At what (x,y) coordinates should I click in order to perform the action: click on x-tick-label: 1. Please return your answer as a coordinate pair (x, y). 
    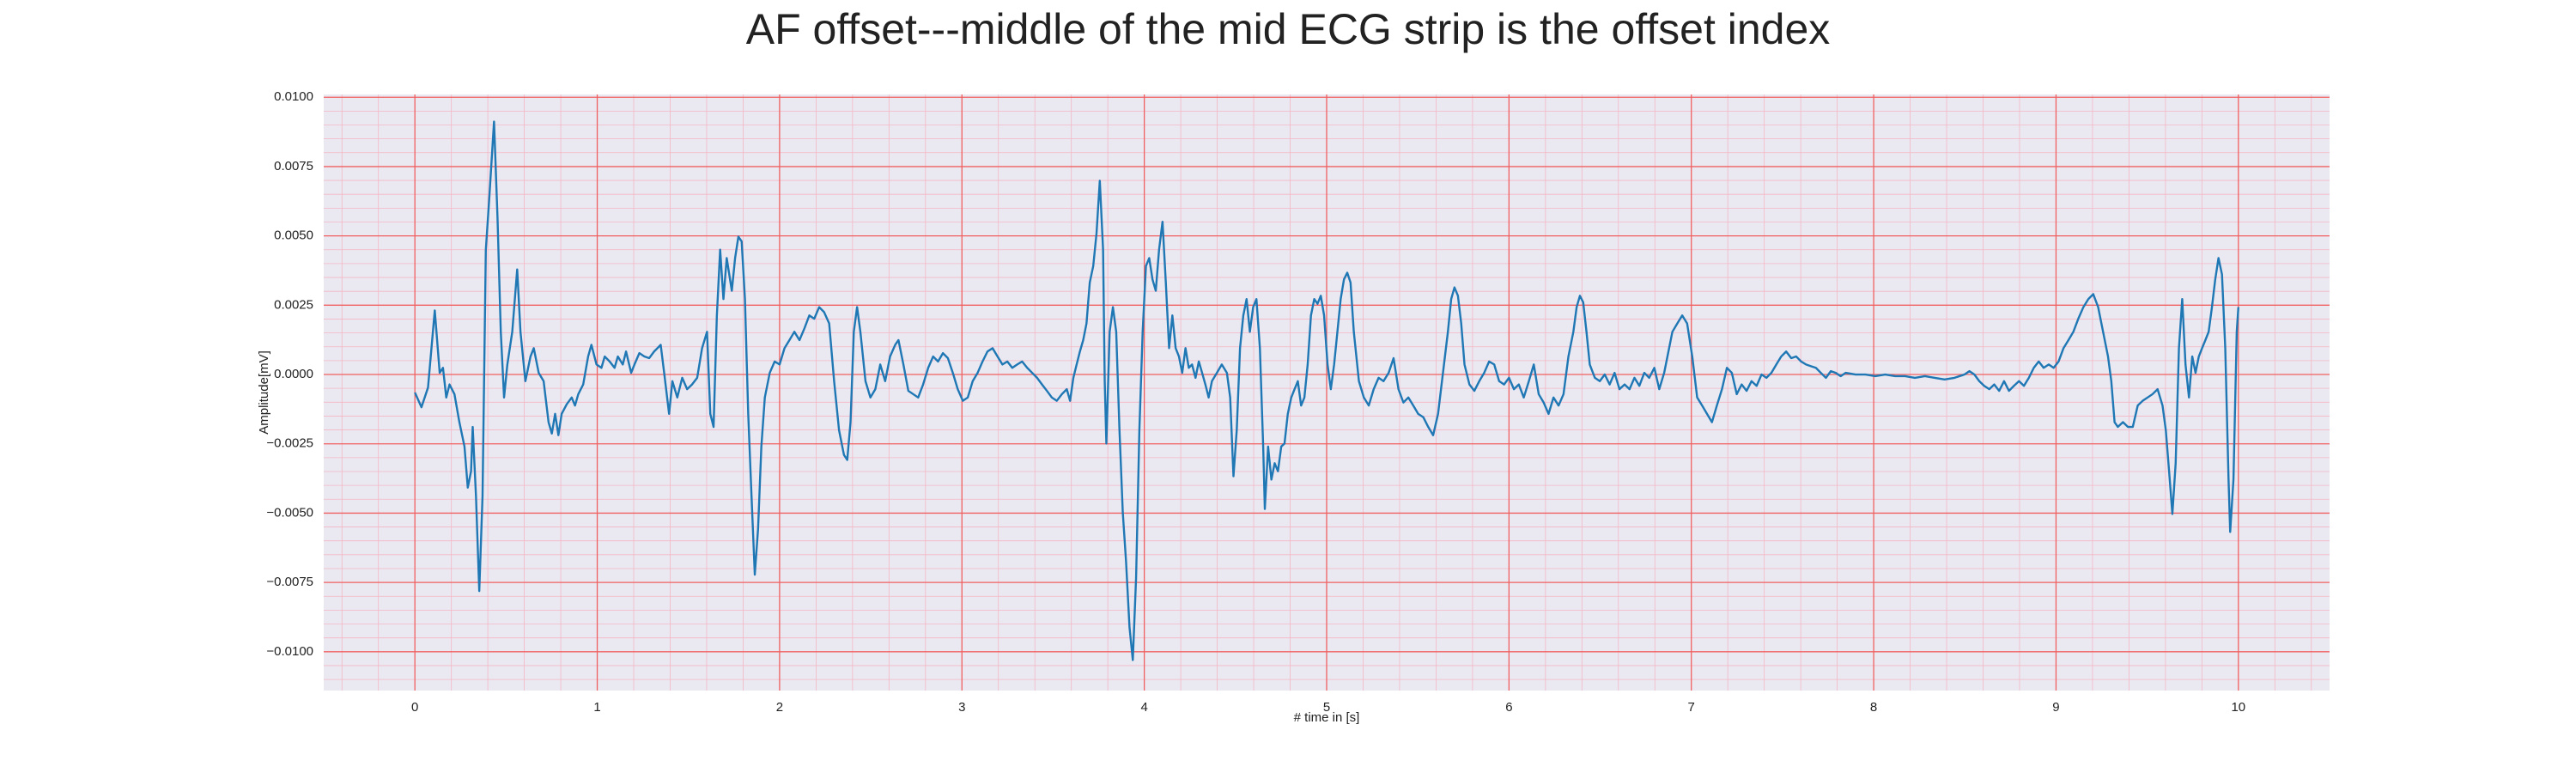
    Looking at the image, I should click on (596, 707).